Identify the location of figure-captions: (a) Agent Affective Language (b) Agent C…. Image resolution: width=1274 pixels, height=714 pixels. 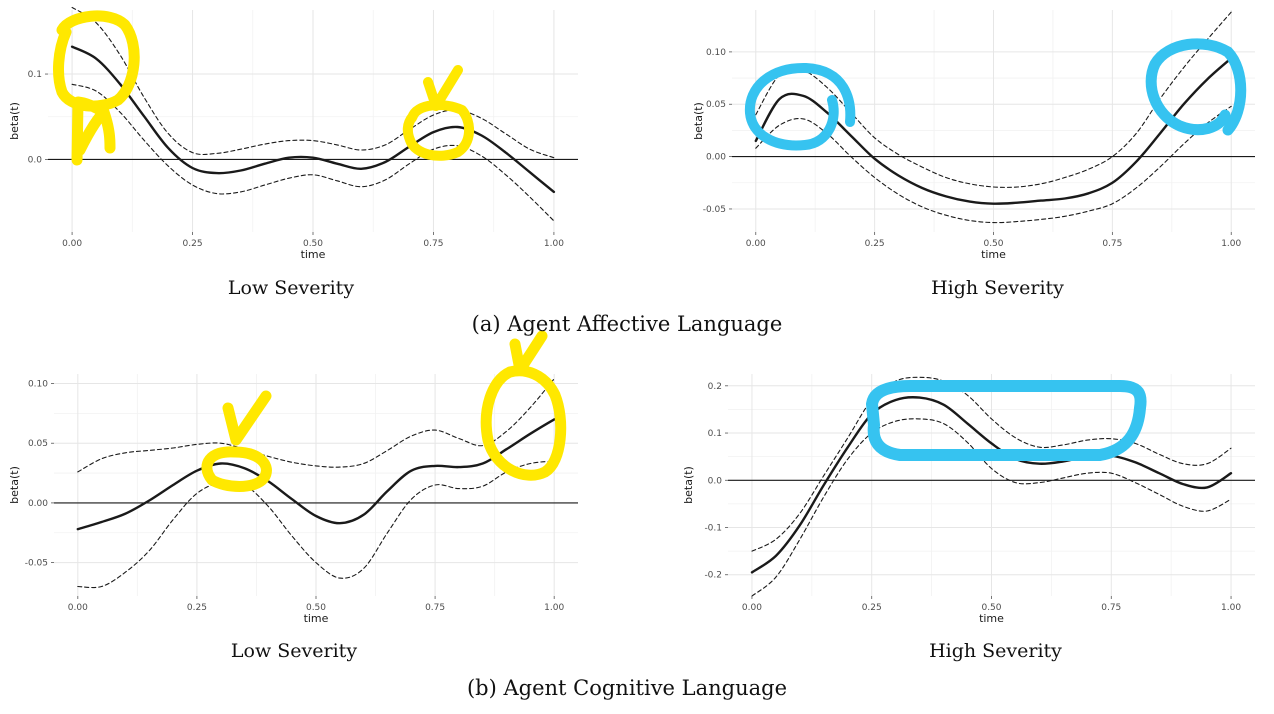
(627, 506).